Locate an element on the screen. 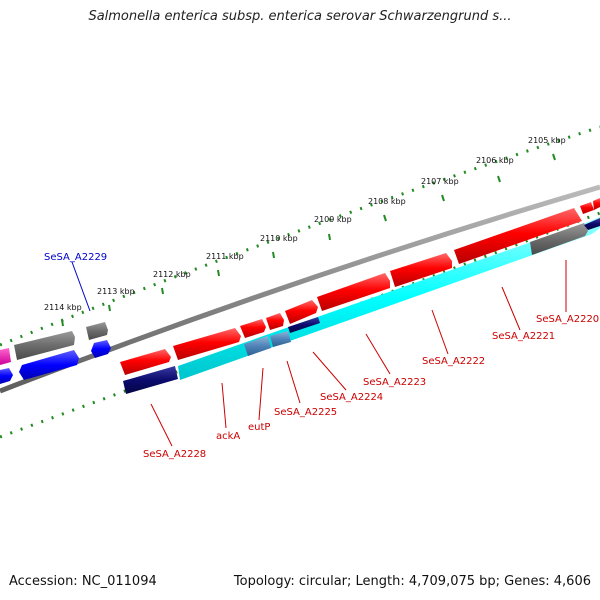 The height and width of the screenshot is (600, 600). gene-blue-edge is located at coordinates (6, 376).